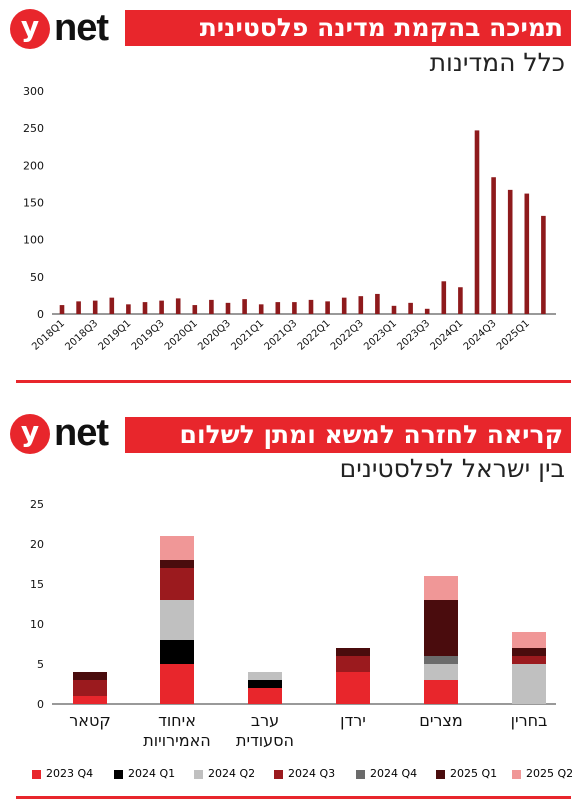  I want to click on bar-2022Q4, so click(377, 303).